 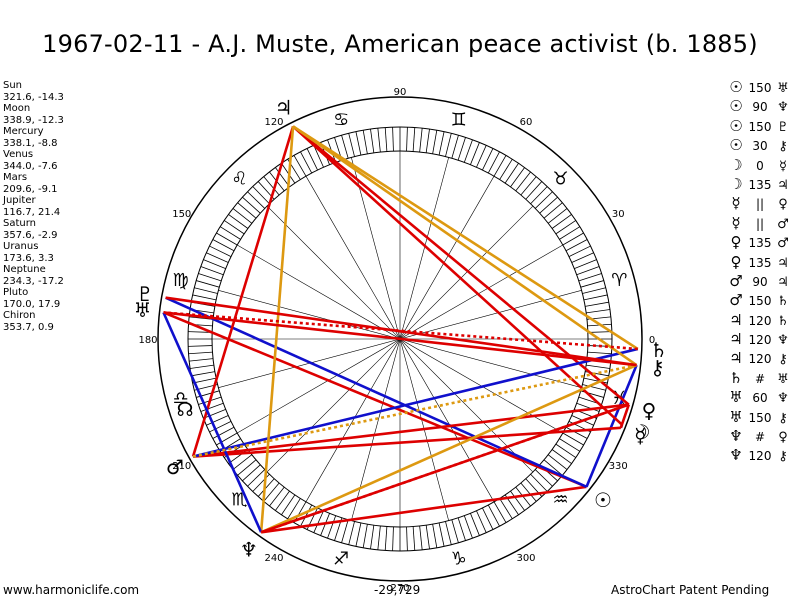 I want to click on aspect-row: ♄ # ♅, so click(x=759, y=378).